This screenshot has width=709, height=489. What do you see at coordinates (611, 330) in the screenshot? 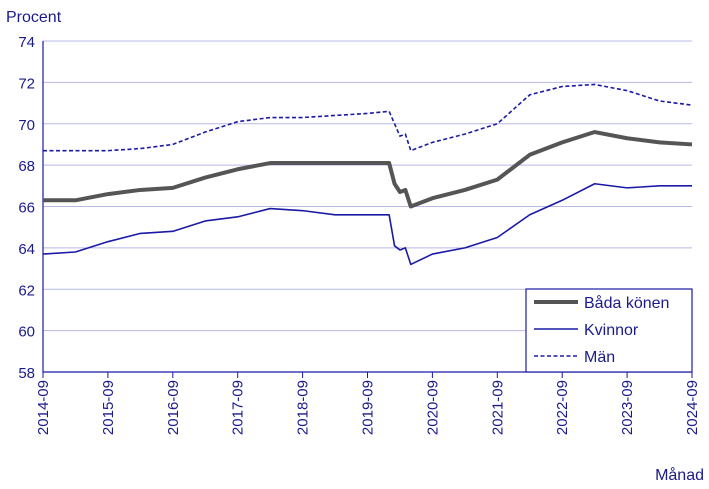
I see `legend-label: Kvinnor` at bounding box center [611, 330].